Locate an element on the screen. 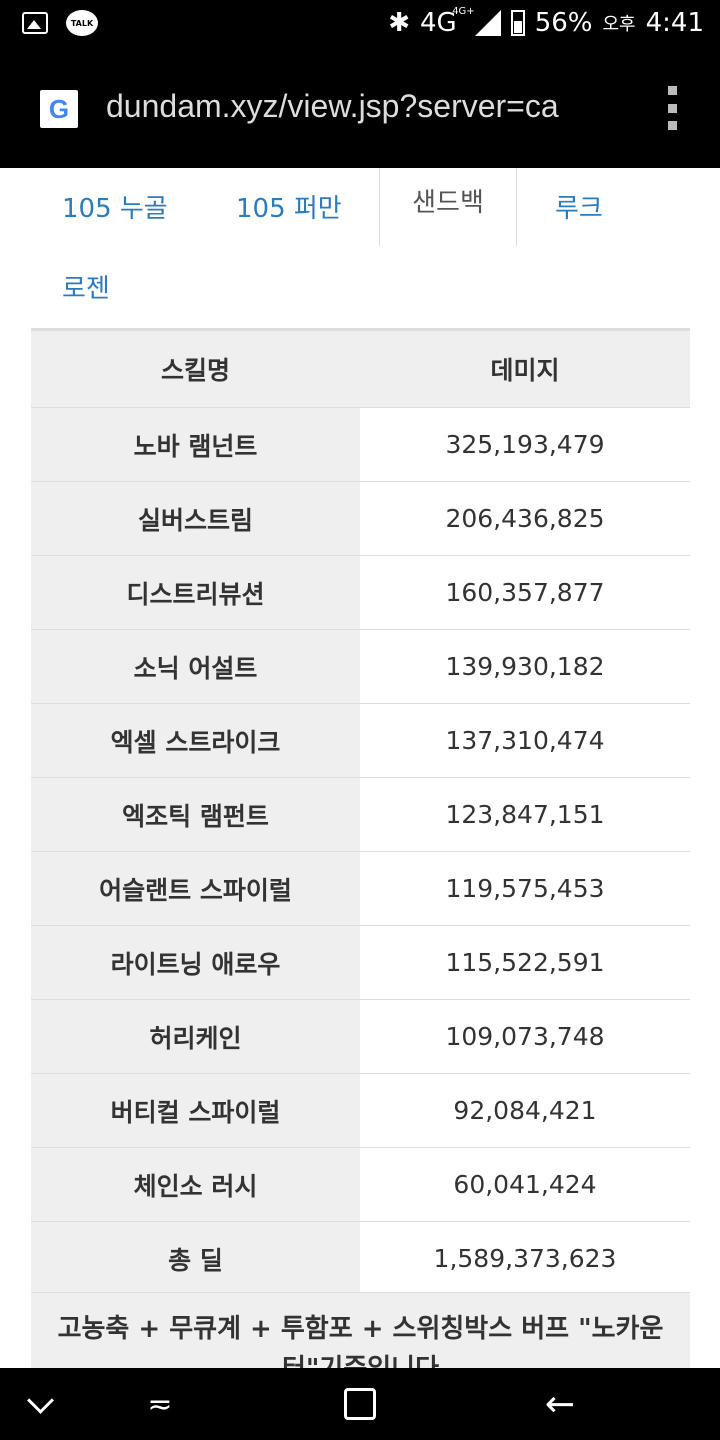  table-row: 디스트리뷰션 160,357,877 is located at coordinates (360, 592).